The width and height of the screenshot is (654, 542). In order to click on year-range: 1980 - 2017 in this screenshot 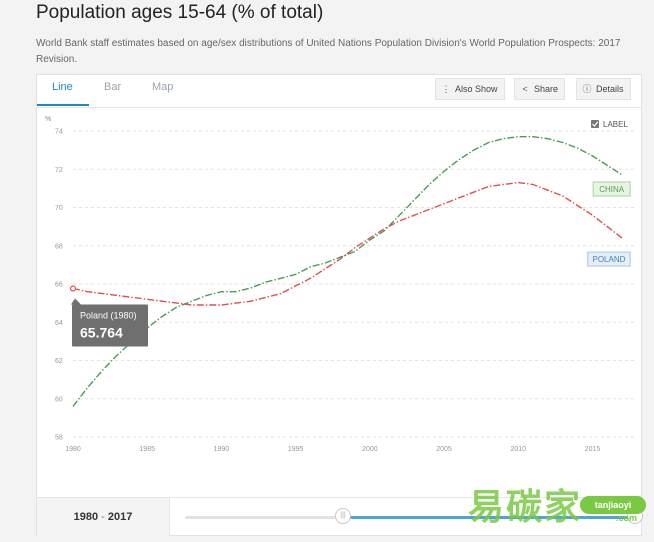, I will do `click(103, 517)`.